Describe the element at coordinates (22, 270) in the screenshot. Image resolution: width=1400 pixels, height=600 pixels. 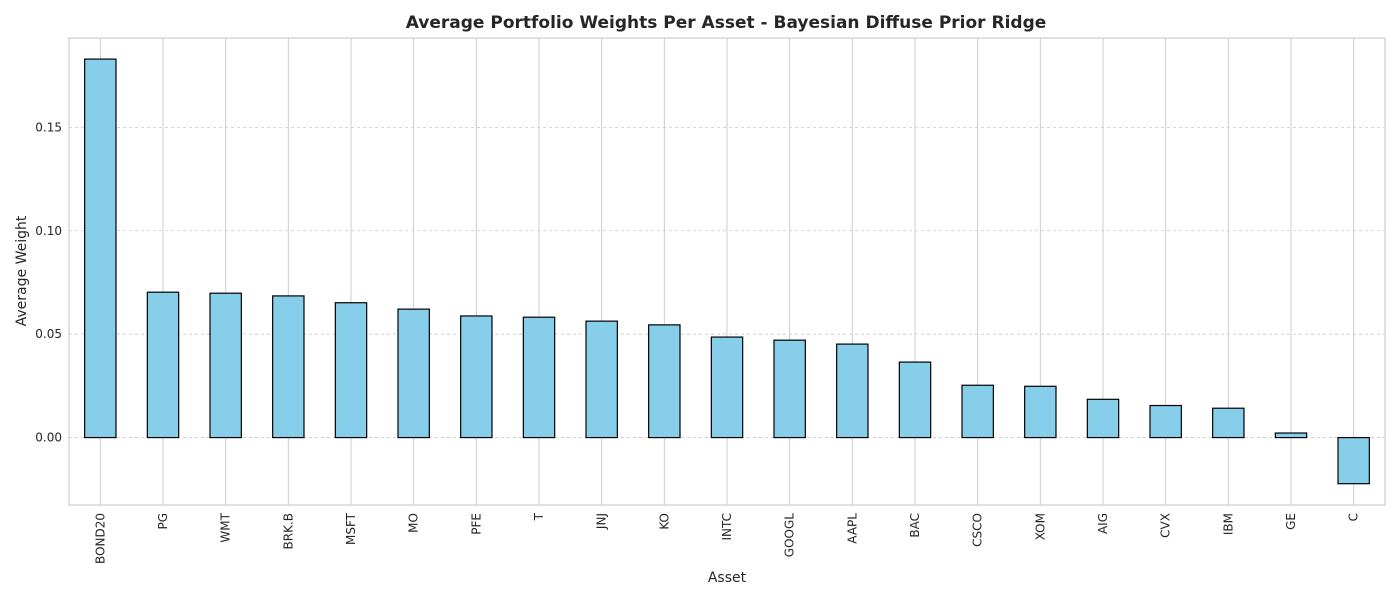
I see `y-axis-label: Average Weight` at that location.